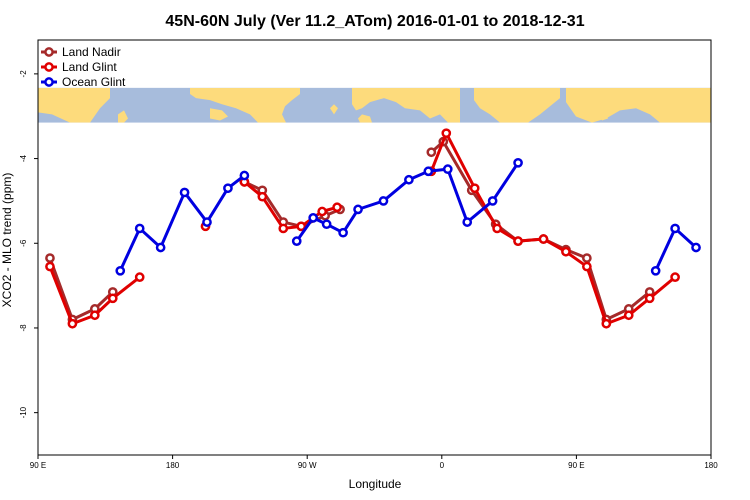  I want to click on y-tick-label: -2, so click(23, 74).